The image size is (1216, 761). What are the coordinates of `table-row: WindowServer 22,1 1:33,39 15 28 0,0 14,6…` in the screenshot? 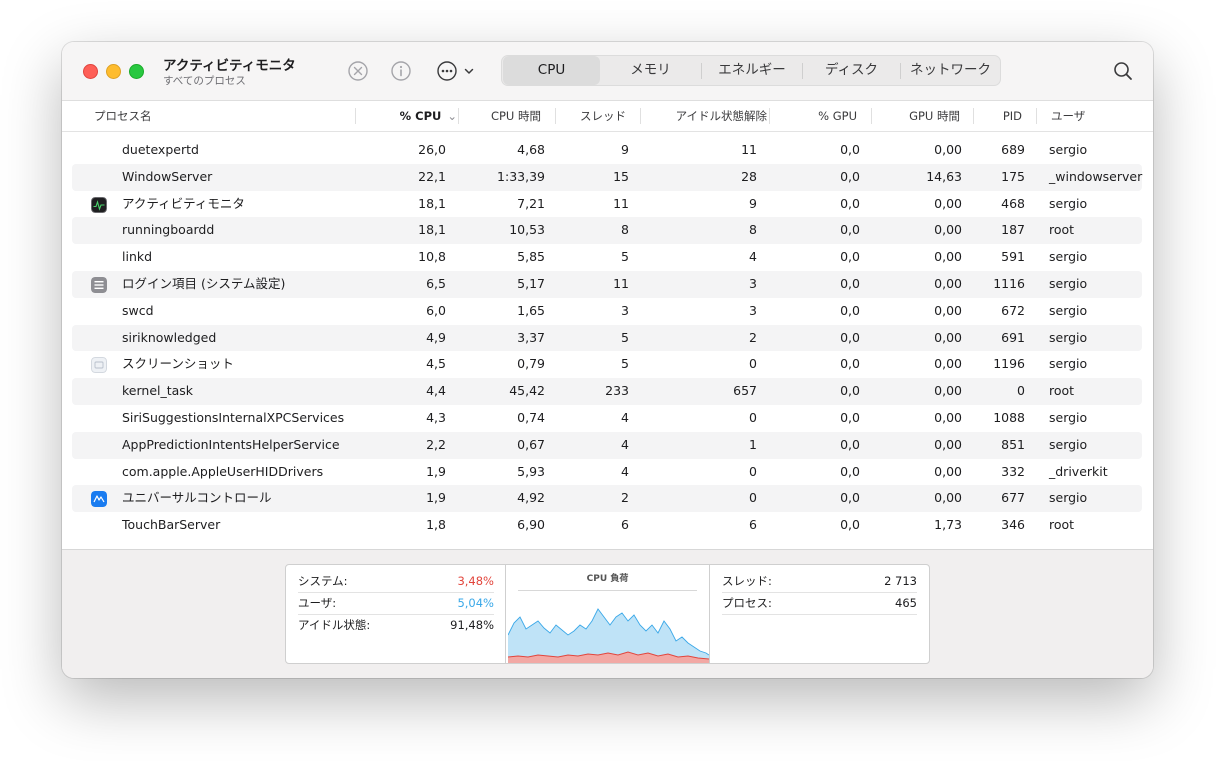 It's located at (607, 177).